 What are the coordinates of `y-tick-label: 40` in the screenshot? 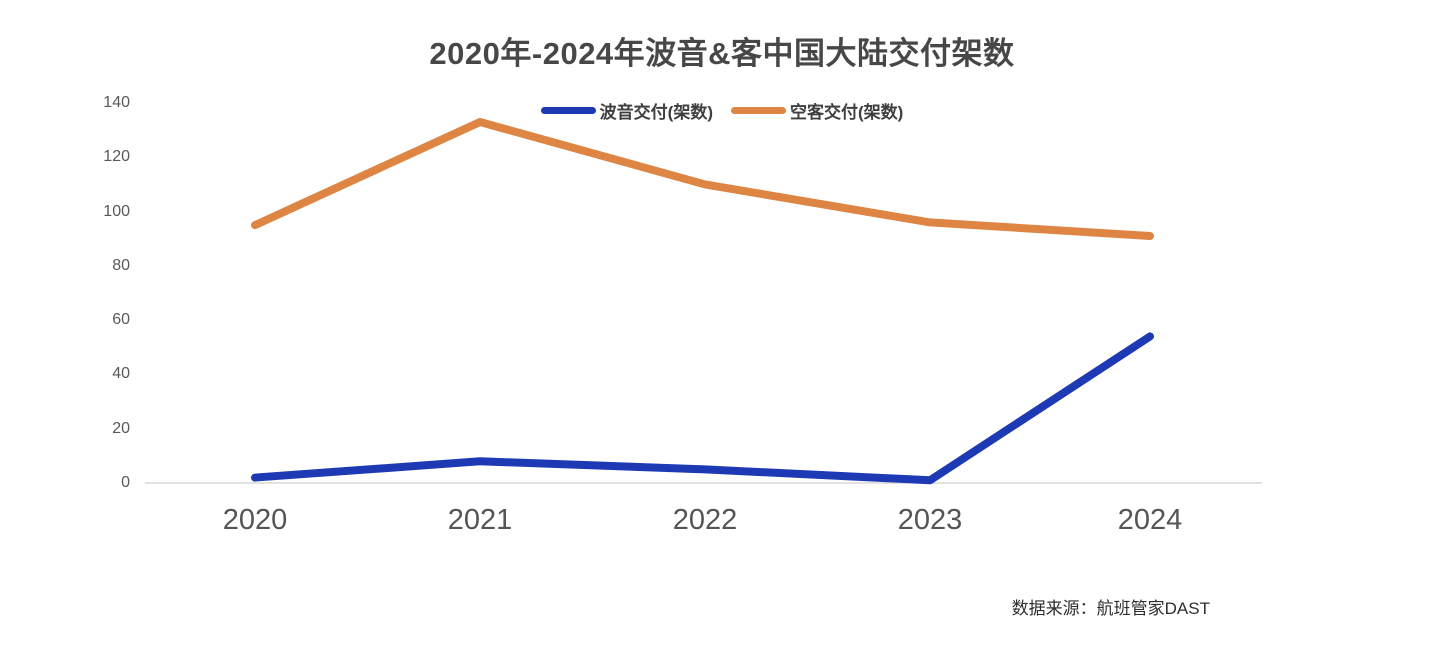 It's located at (121, 374).